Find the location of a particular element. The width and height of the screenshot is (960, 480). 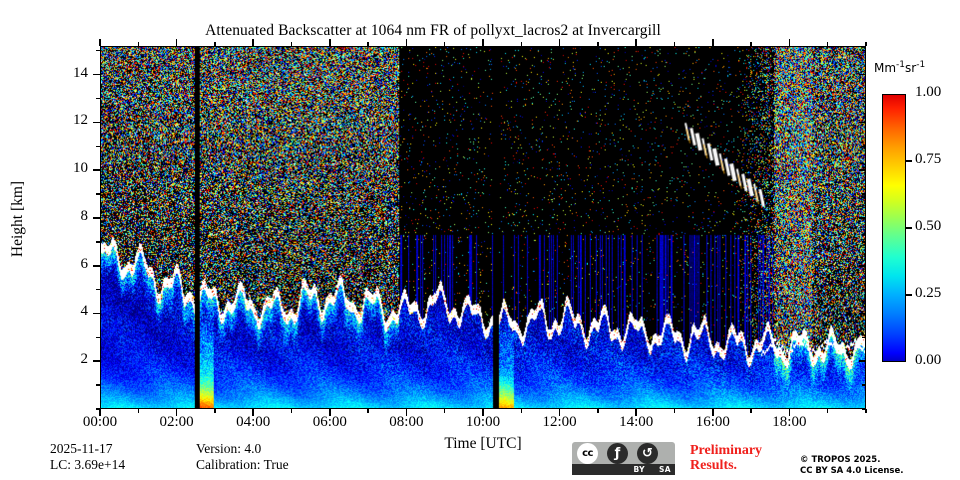

colorbar-units-label: Mm-1sr-1 is located at coordinates (899, 67).